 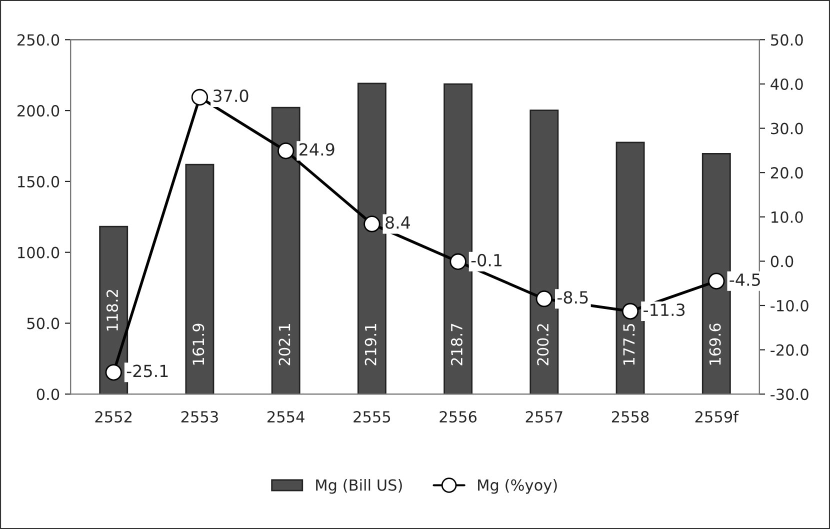 I want to click on y2-tick-label: 20.0, so click(x=786, y=173).